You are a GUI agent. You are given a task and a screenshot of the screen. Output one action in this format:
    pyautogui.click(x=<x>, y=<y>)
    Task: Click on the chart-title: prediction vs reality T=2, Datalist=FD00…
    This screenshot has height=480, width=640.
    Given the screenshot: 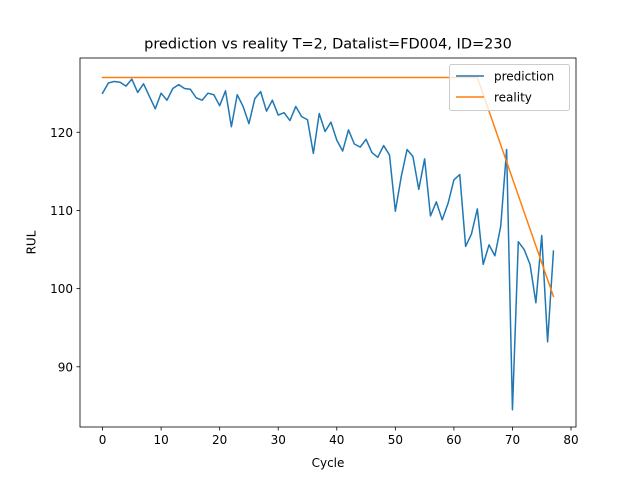 What is the action you would take?
    pyautogui.click(x=328, y=45)
    